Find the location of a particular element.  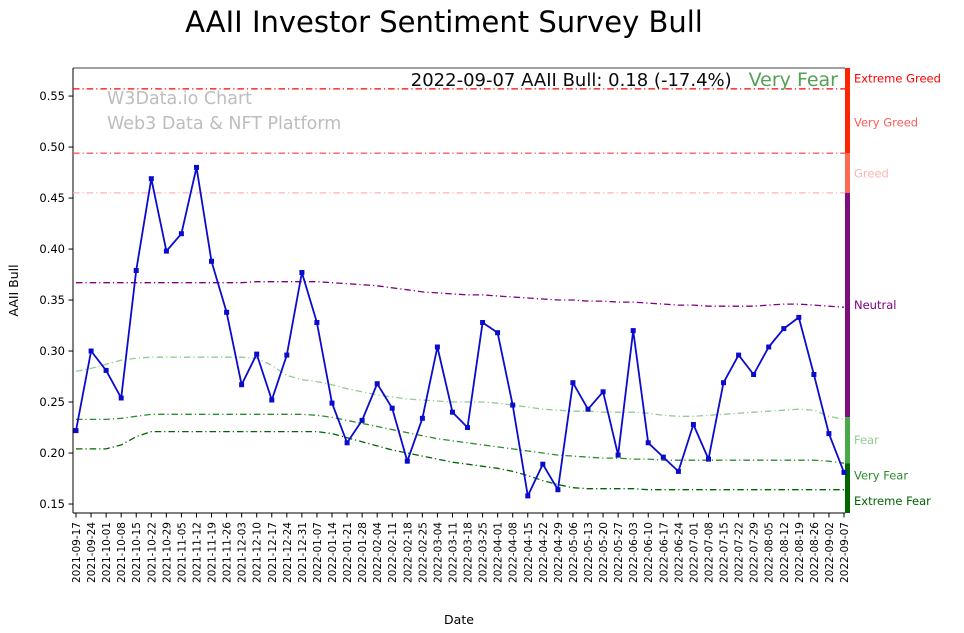

x-tick-label: 2022-08-05 is located at coordinates (770, 552).